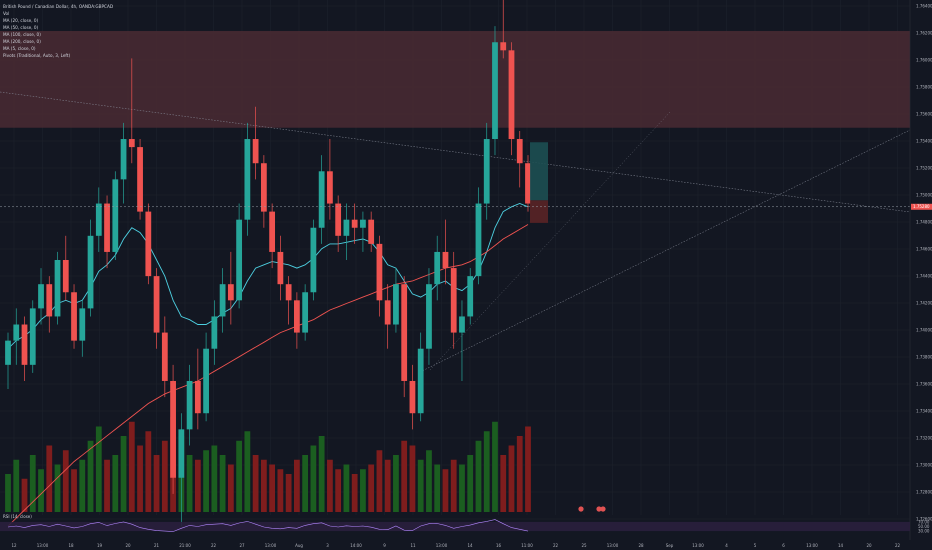  I want to click on time-tick-label: 14, so click(470, 545).